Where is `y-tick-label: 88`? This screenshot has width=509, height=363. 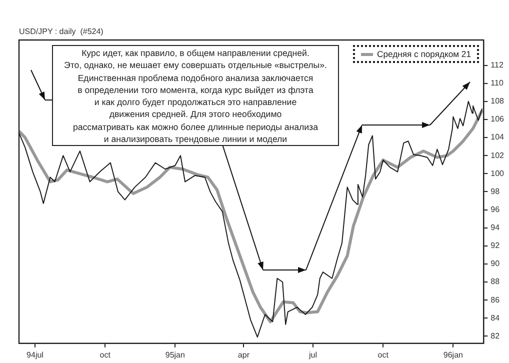
y-tick-label: 88 is located at coordinates (495, 281).